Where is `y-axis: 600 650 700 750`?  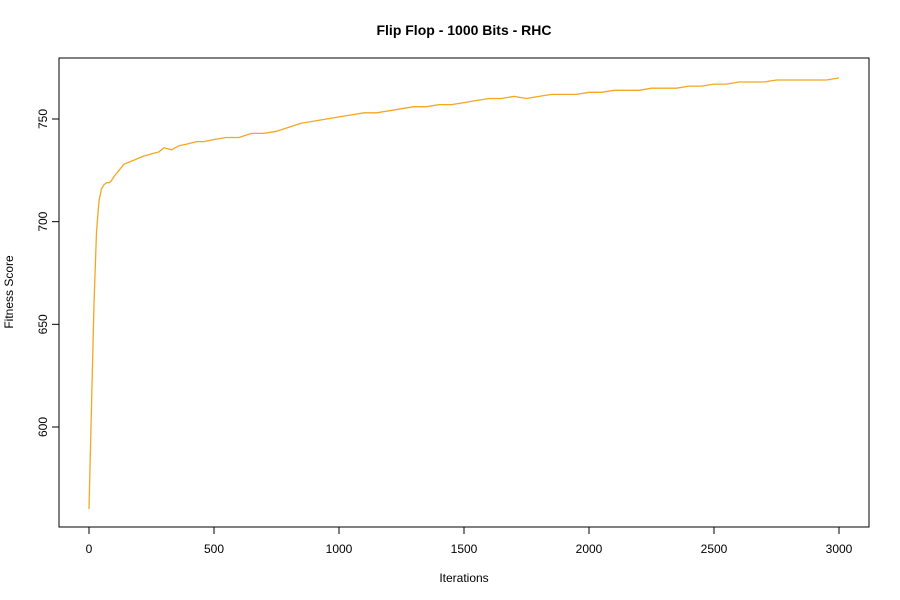 y-axis: 600 650 700 750 is located at coordinates (48, 273).